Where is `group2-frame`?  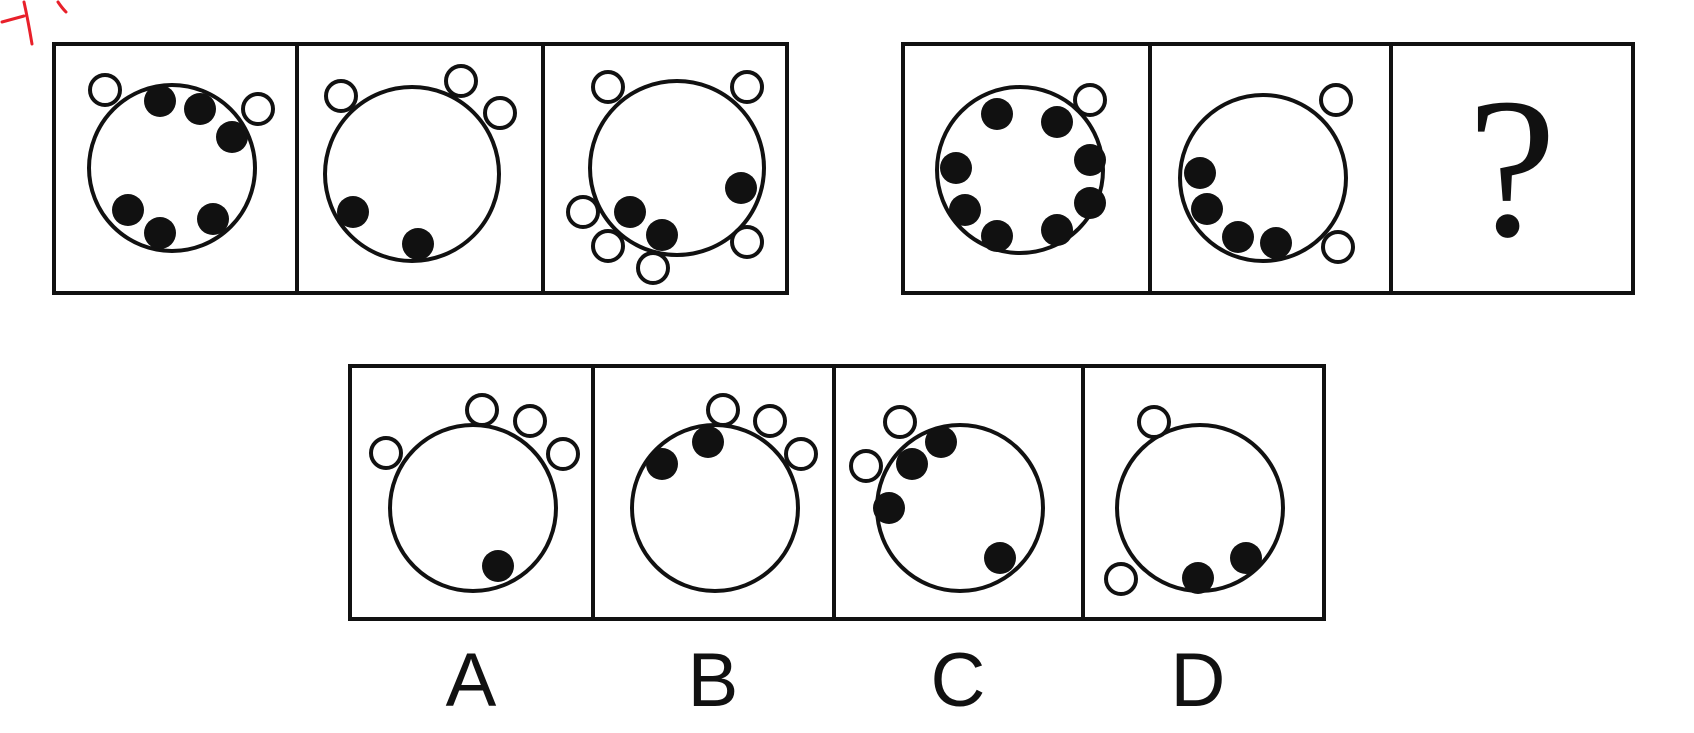 group2-frame is located at coordinates (1268, 168).